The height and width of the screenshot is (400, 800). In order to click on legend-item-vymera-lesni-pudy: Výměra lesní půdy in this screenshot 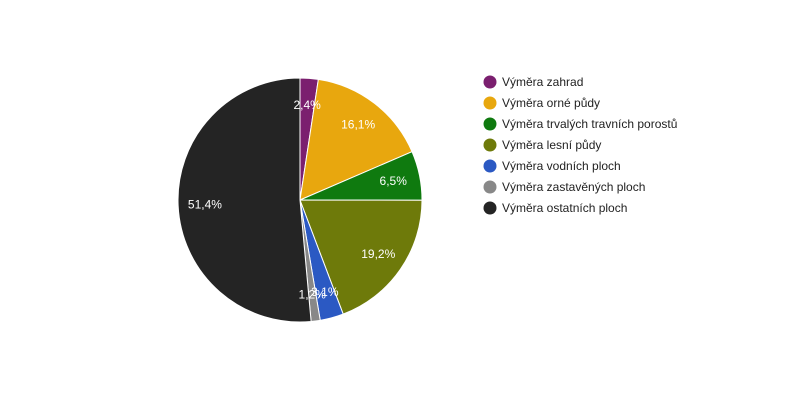, I will do `click(542, 145)`.